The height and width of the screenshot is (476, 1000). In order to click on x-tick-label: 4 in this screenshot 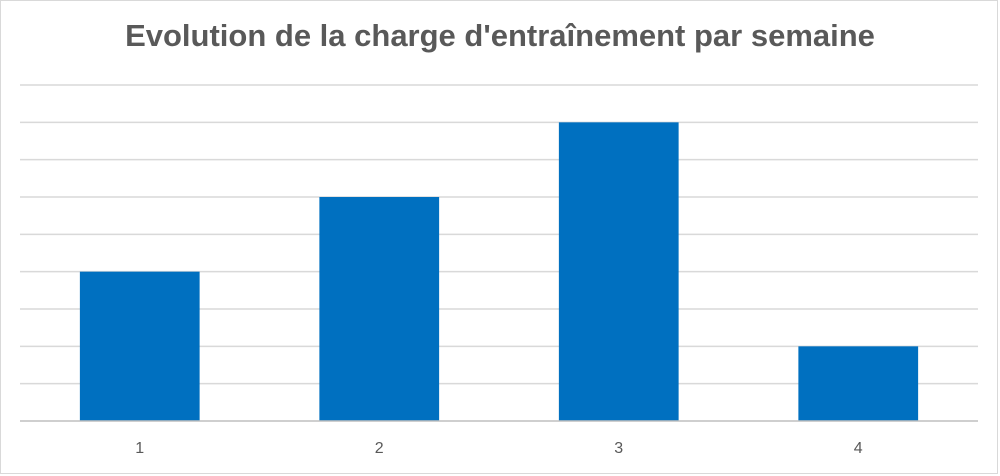, I will do `click(858, 448)`.